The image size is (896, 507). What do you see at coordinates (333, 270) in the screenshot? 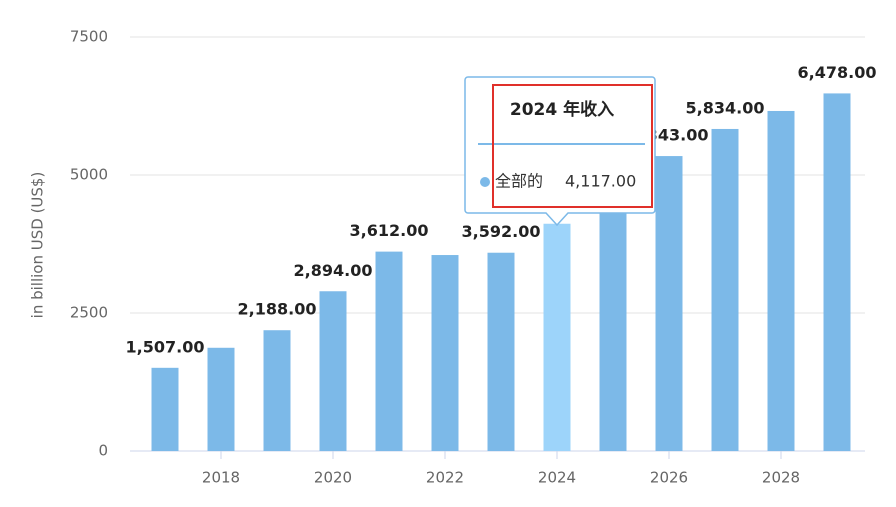
I see `data-label: 2,894.00` at bounding box center [333, 270].